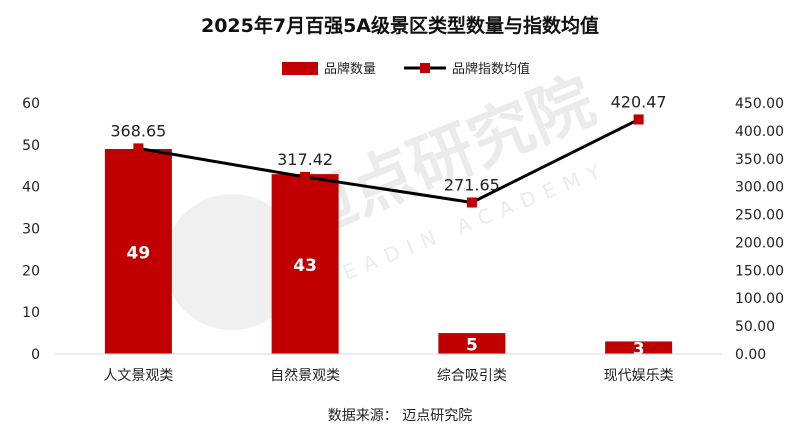 This screenshot has width=800, height=441. What do you see at coordinates (759, 188) in the screenshot?
I see `right-y-tick-label: 300.00` at bounding box center [759, 188].